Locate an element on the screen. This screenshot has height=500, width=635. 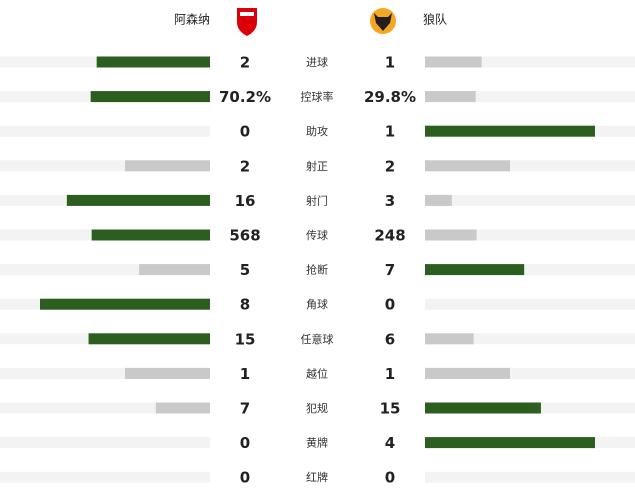
home-value: 1 is located at coordinates (245, 374).